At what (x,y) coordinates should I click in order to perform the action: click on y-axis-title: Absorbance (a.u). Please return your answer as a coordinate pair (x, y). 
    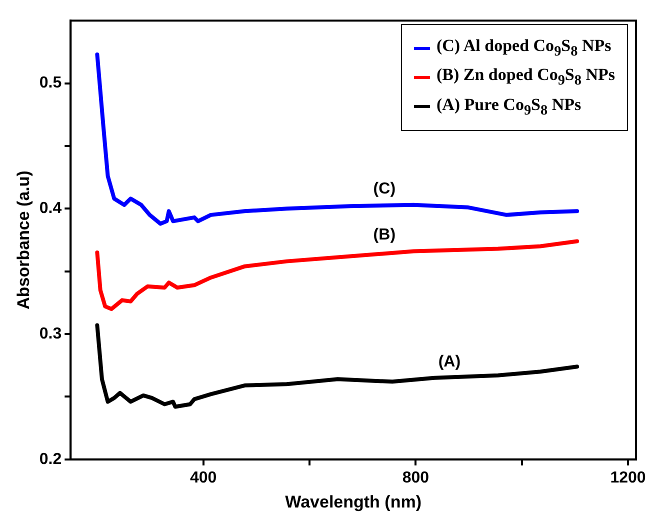
    Looking at the image, I should click on (23, 240).